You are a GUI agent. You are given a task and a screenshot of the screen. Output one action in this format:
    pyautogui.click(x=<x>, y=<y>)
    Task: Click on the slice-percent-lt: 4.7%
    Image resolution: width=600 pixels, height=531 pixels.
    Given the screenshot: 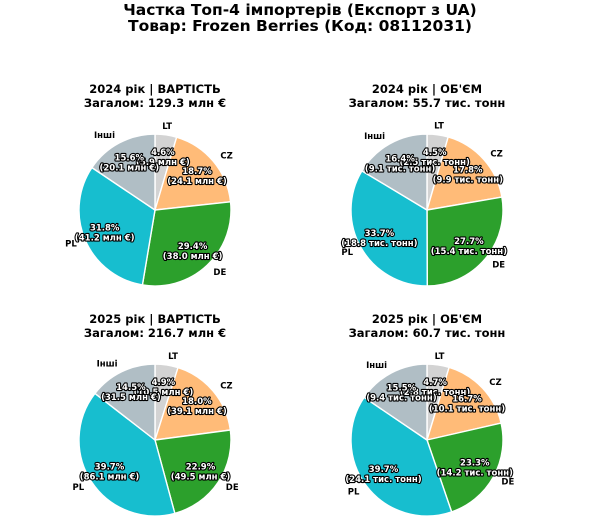 What is the action you would take?
    pyautogui.click(x=435, y=383)
    